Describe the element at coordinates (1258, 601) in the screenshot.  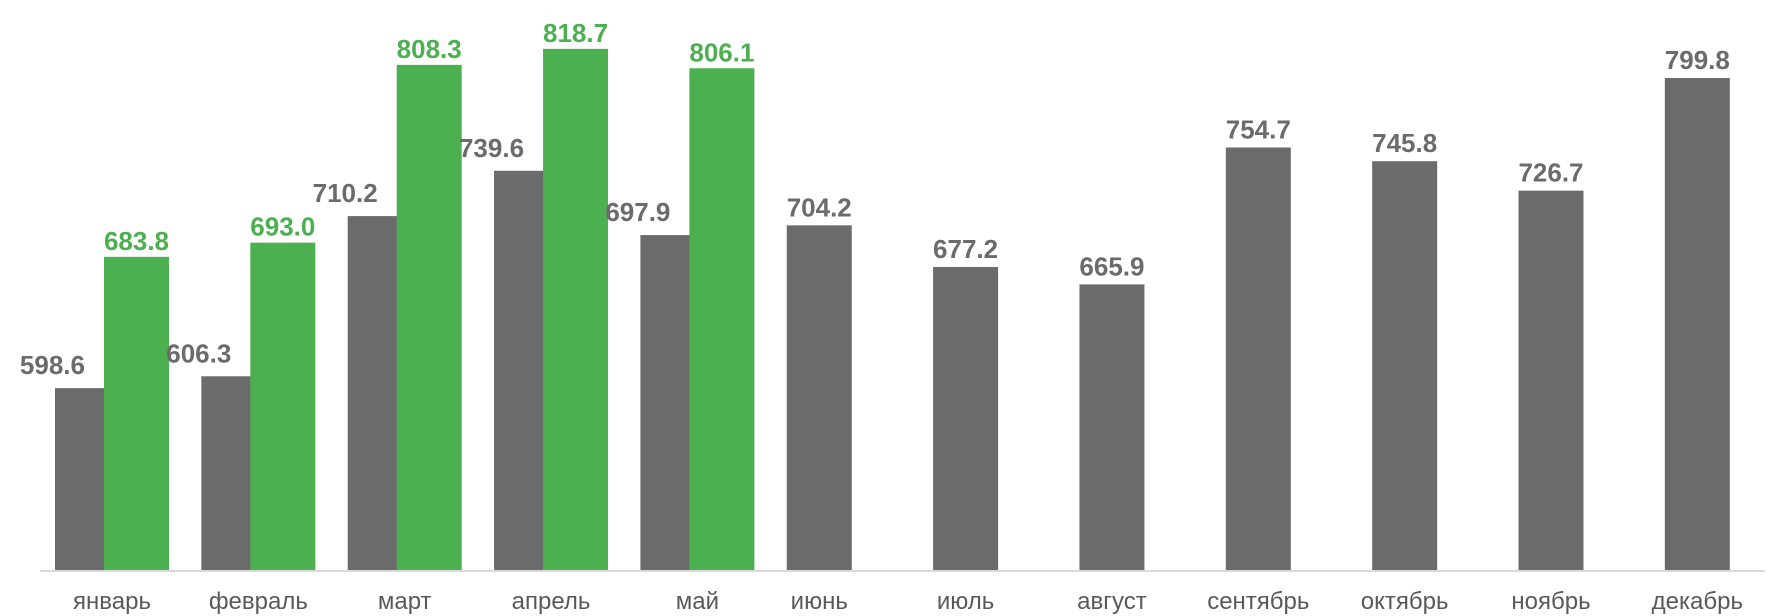
I see `x-tick-label-9: сентябрь` at that location.